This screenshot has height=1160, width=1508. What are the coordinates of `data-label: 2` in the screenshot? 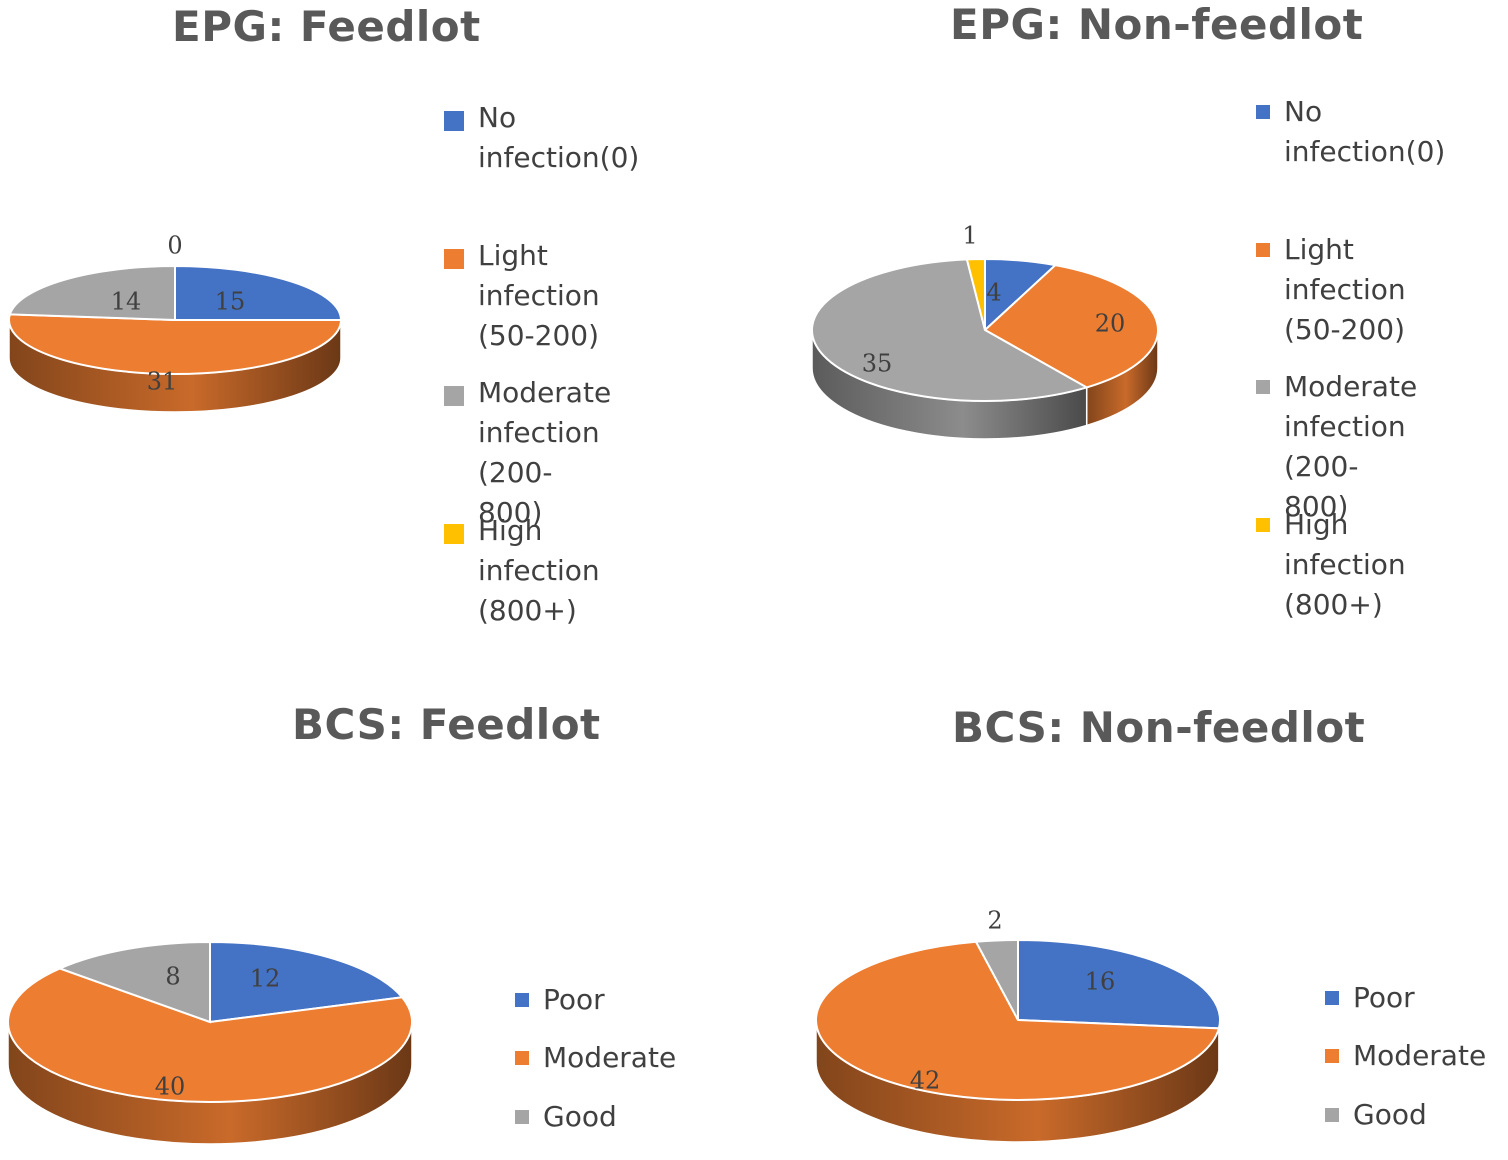 It's located at (994, 921).